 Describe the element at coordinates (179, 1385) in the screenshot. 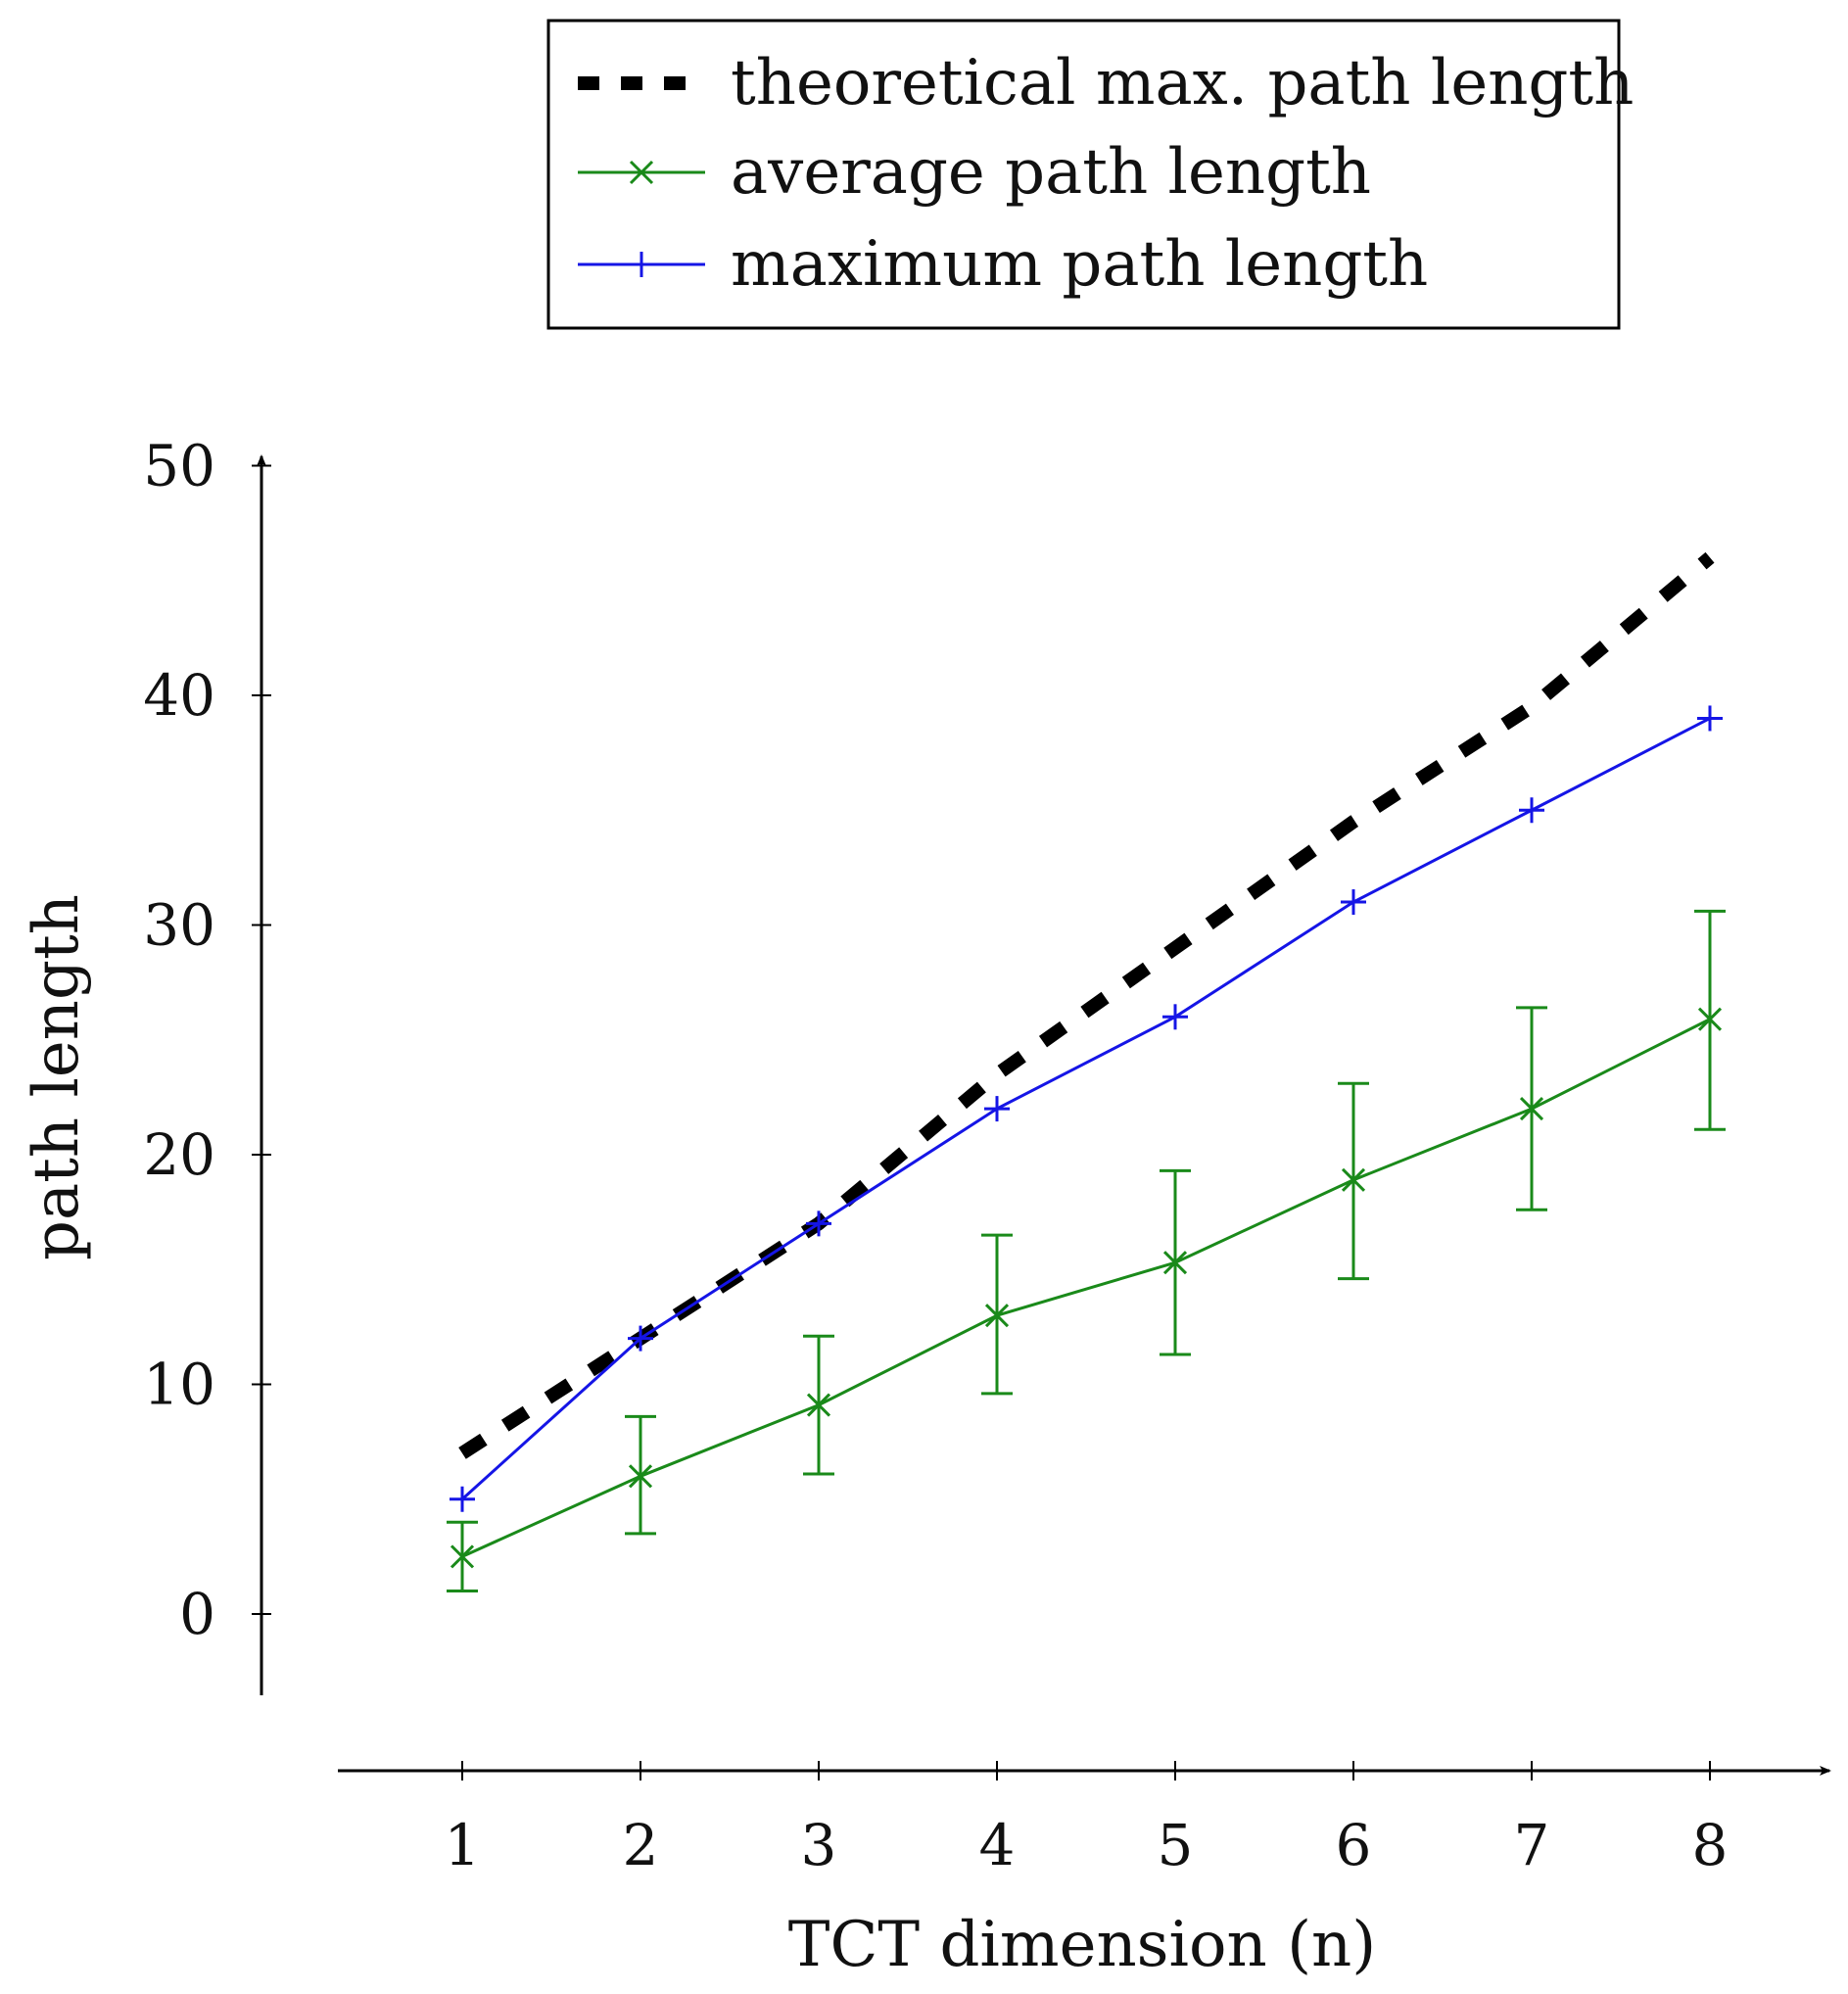

I see `y-tick-label: 10` at that location.